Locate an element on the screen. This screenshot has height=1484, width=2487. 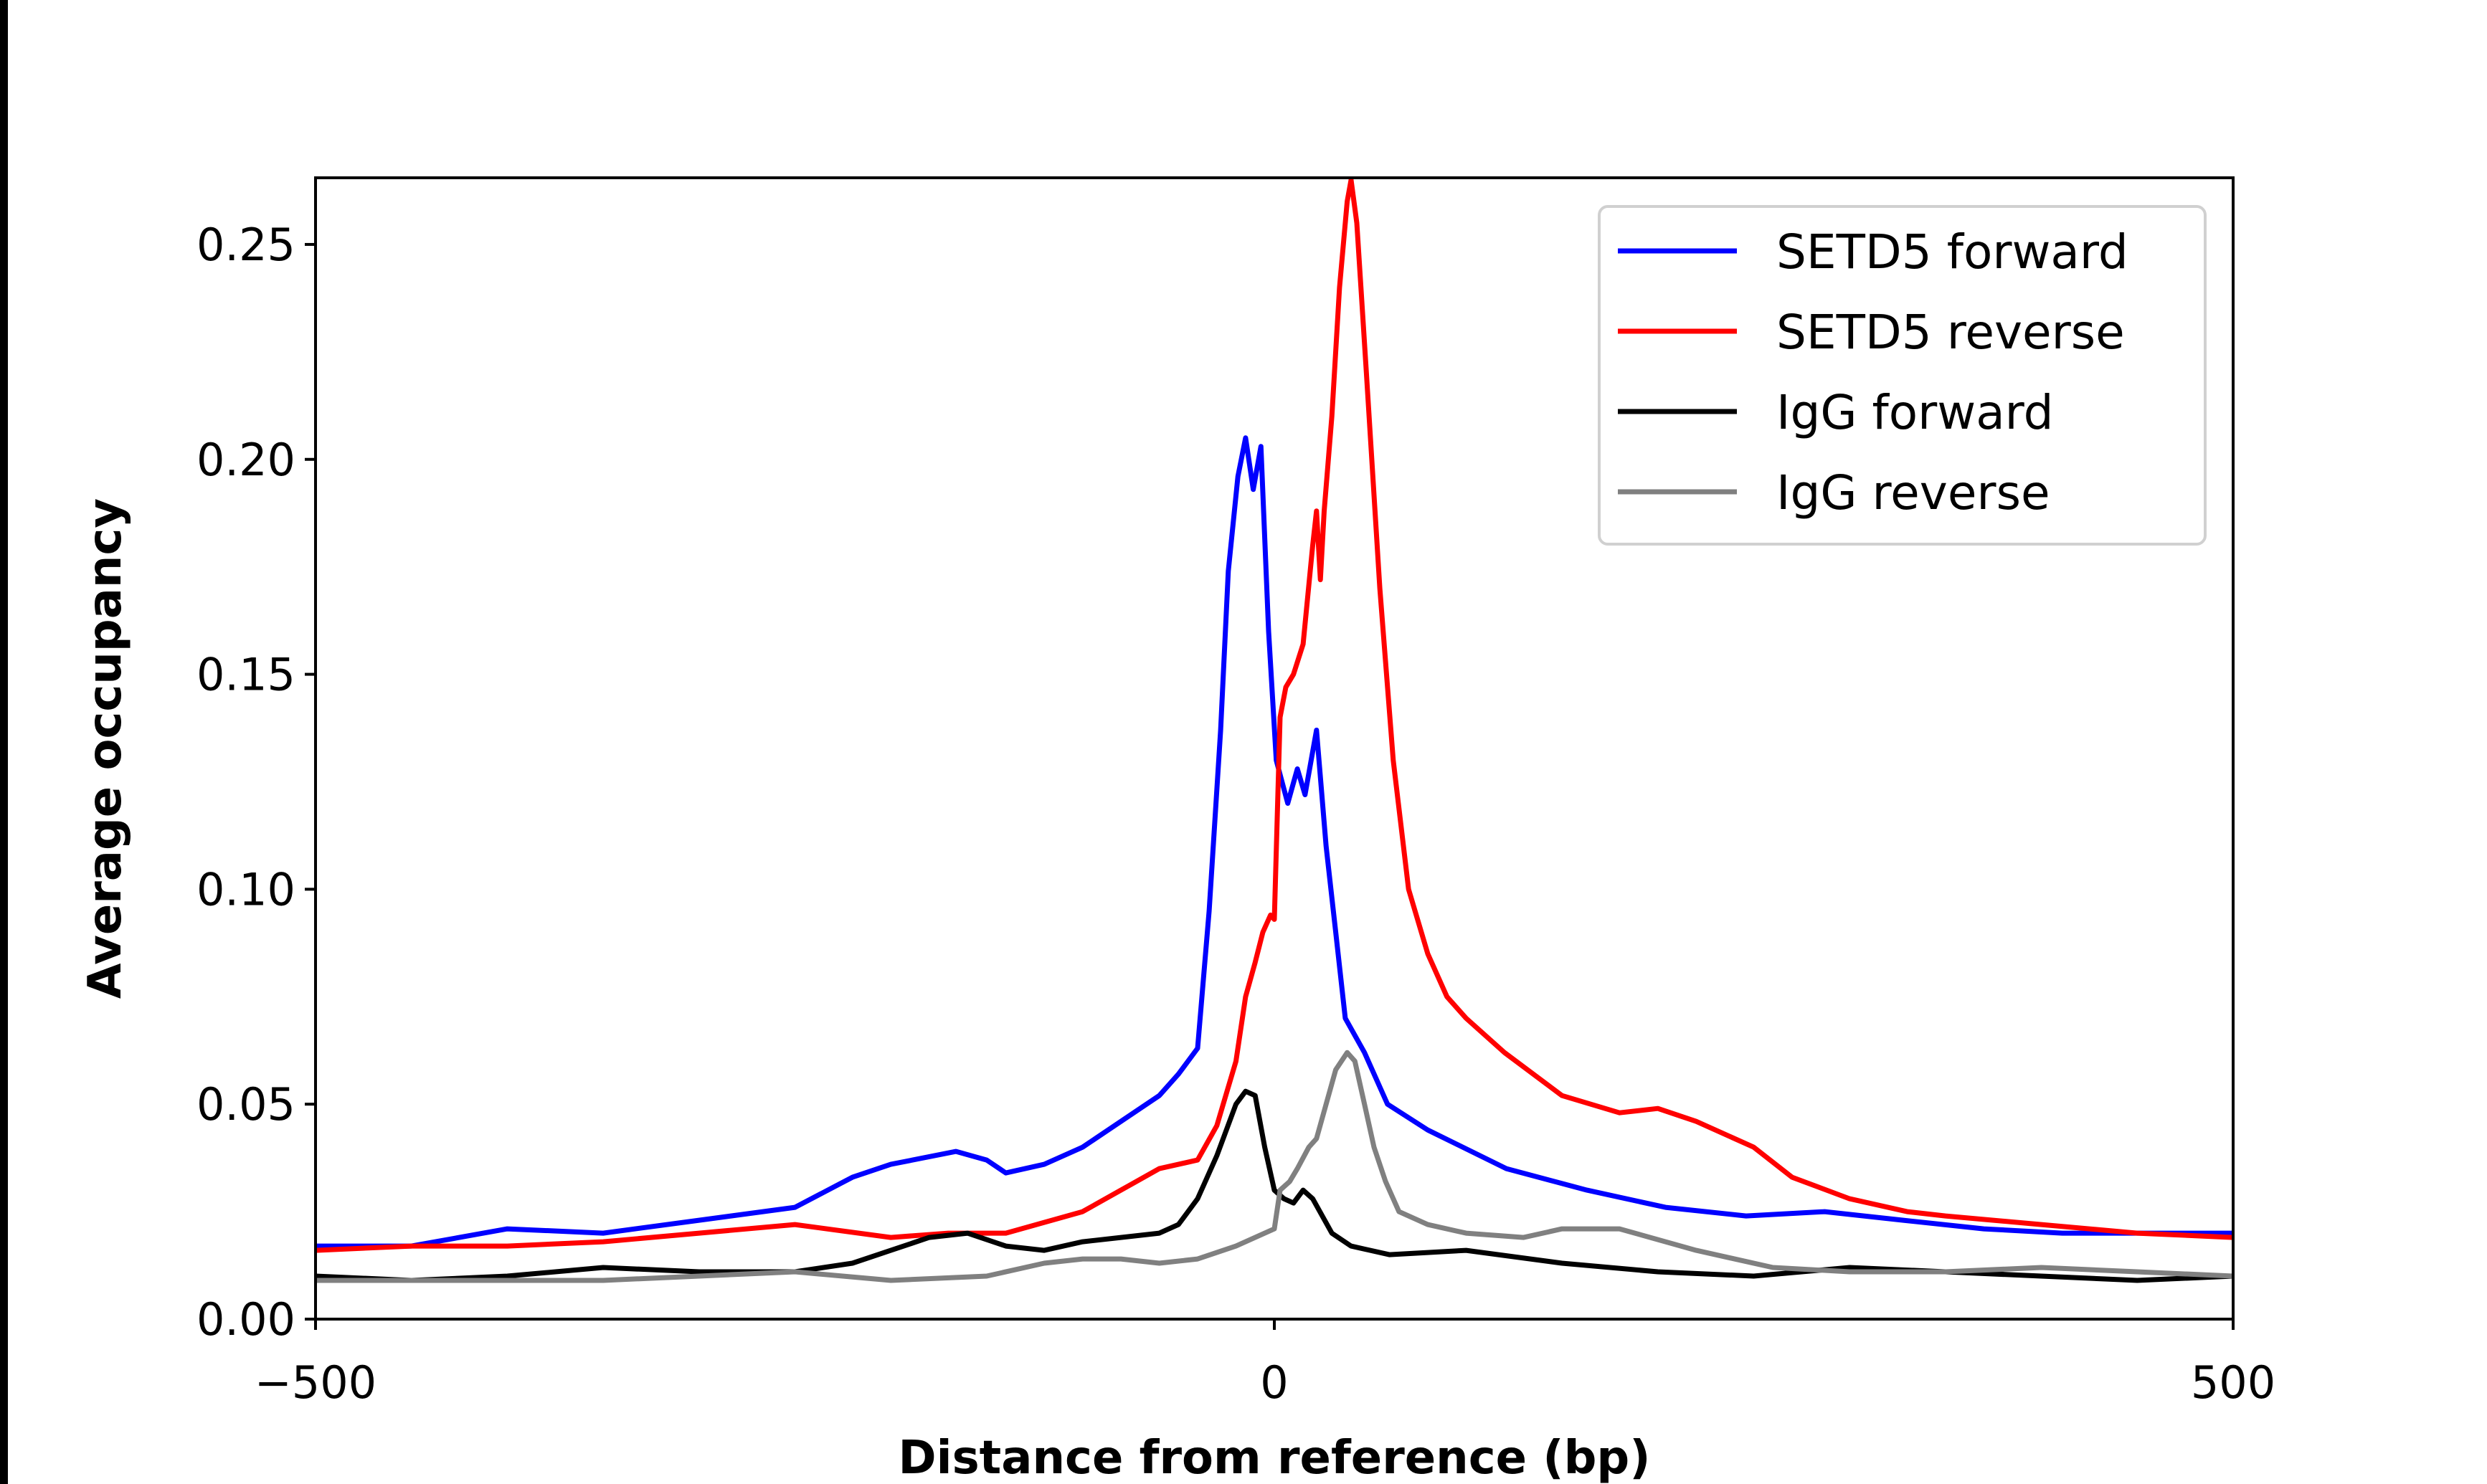
legend-box is located at coordinates (1903, 375).